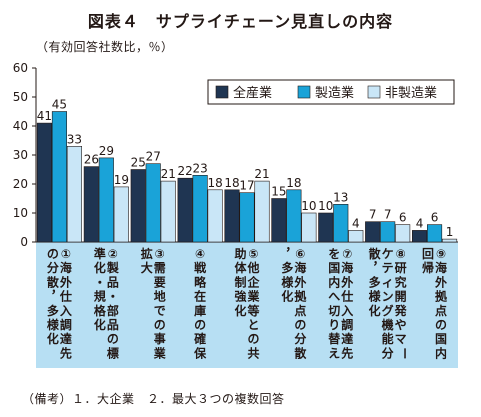 Image resolution: width=481 pixels, height=417 pixels. What do you see at coordinates (401, 310) in the screenshot?
I see `category-label-char: 発` at bounding box center [401, 310].